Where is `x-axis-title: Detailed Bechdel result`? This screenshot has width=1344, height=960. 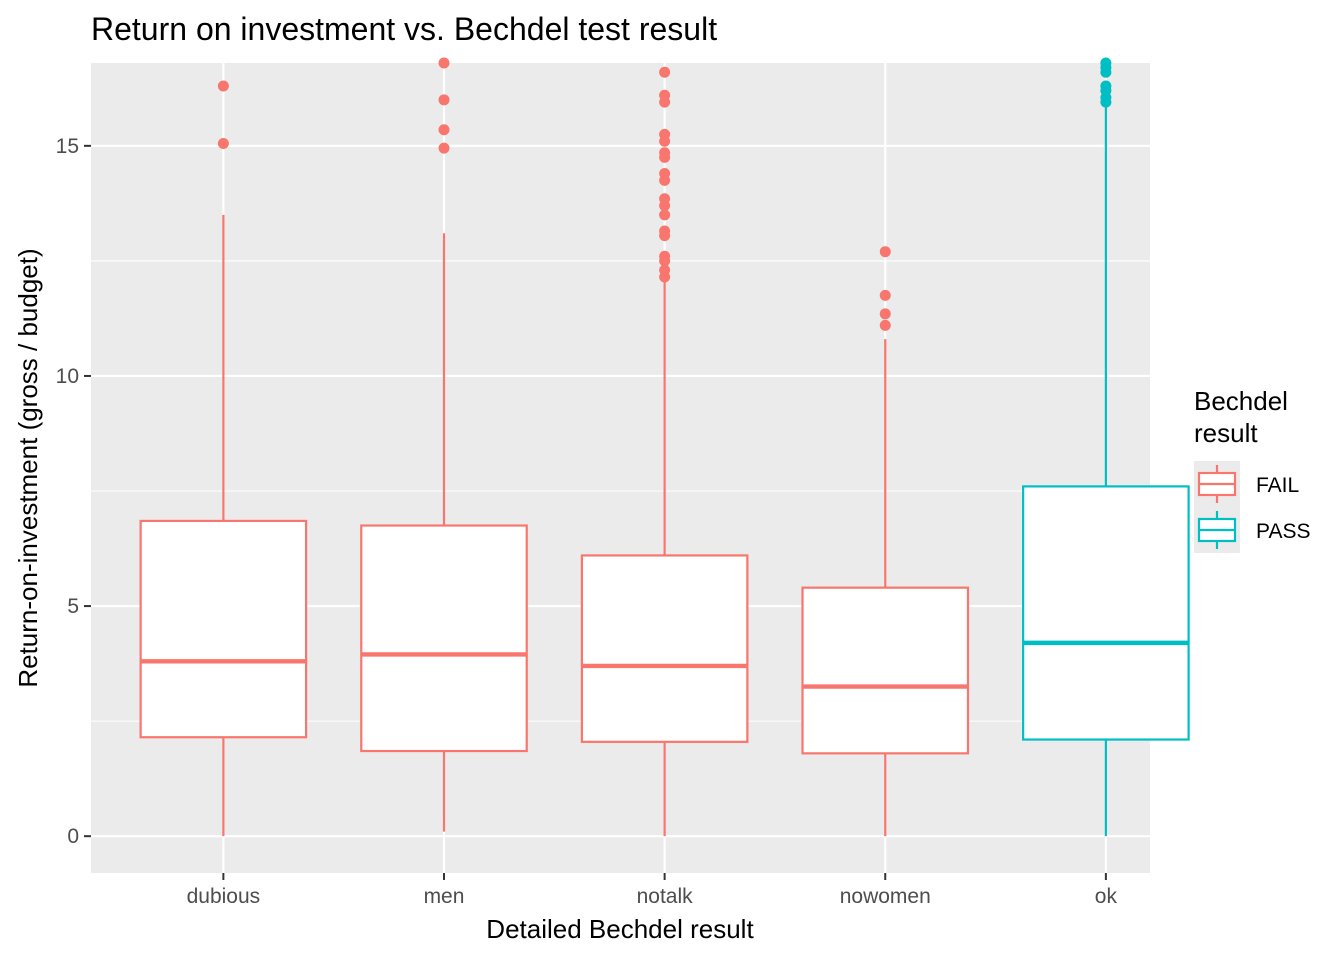
x-axis-title: Detailed Bechdel result is located at coordinates (620, 929).